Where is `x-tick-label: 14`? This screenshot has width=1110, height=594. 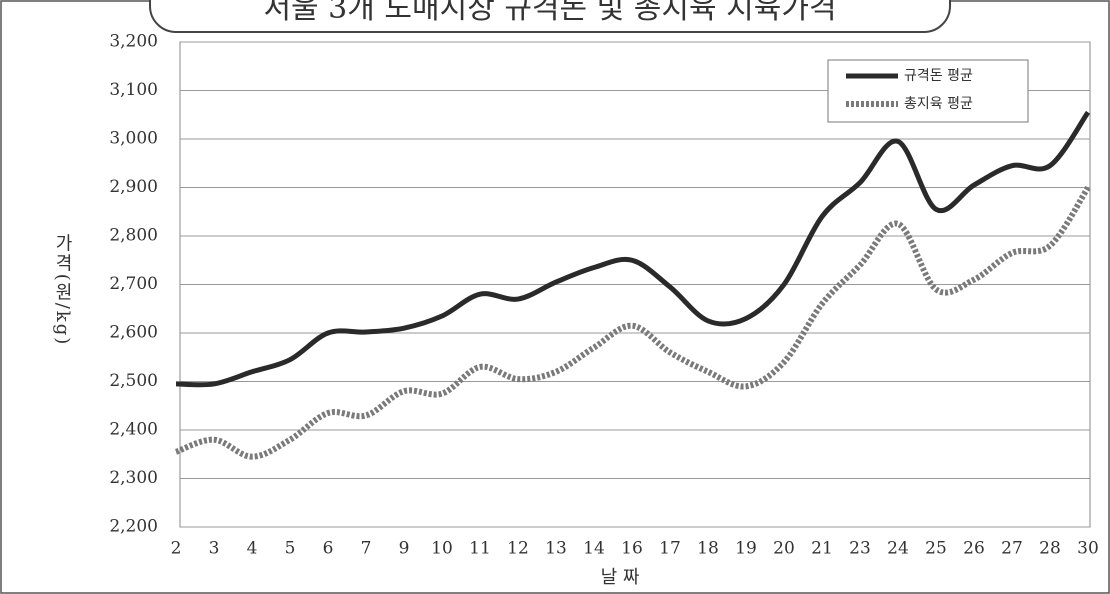 x-tick-label: 14 is located at coordinates (594, 549).